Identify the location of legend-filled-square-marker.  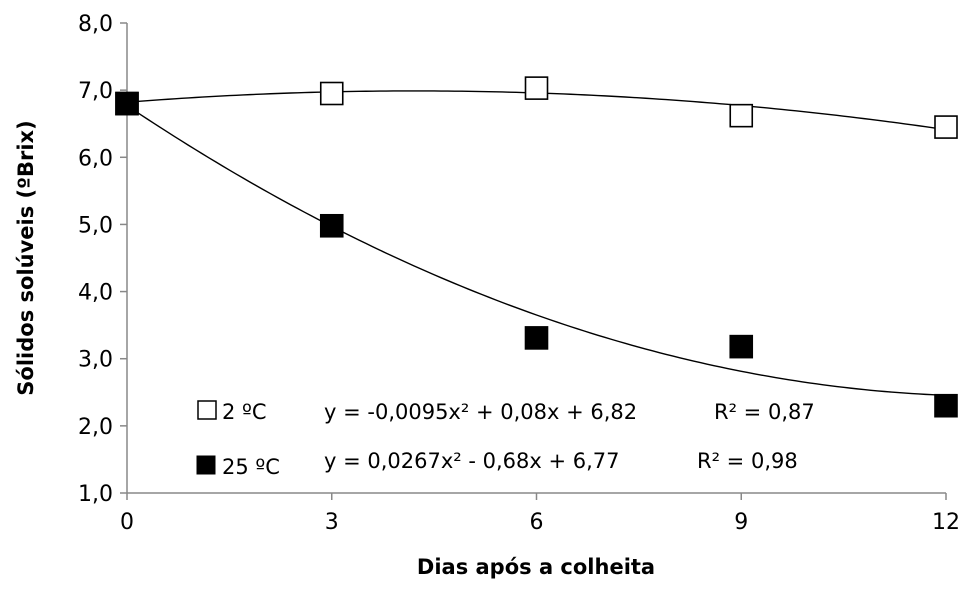
(206, 465).